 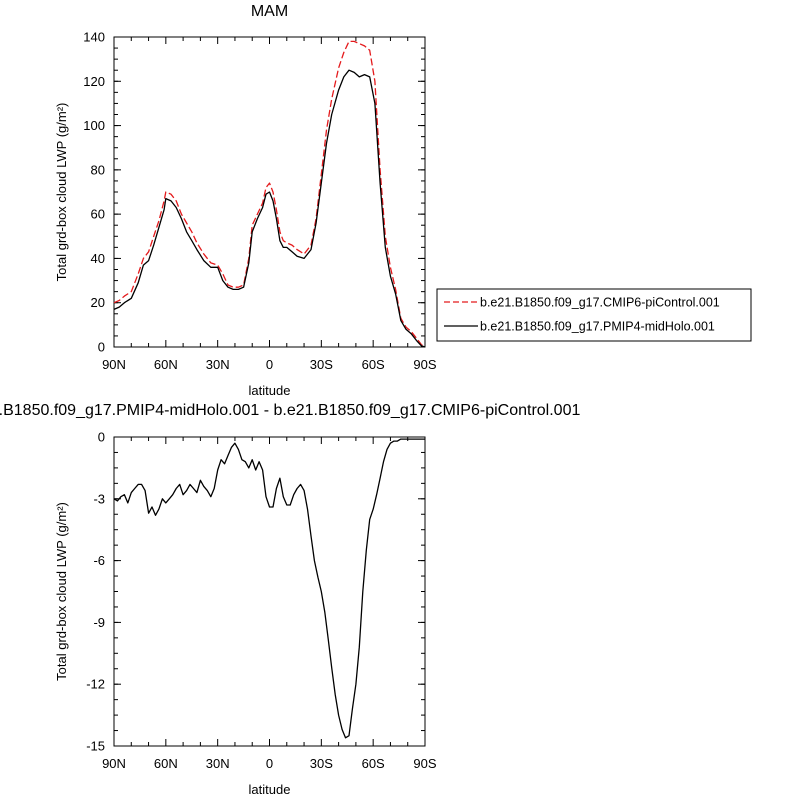 I want to click on y-tick-label: -12, so click(x=95, y=684).